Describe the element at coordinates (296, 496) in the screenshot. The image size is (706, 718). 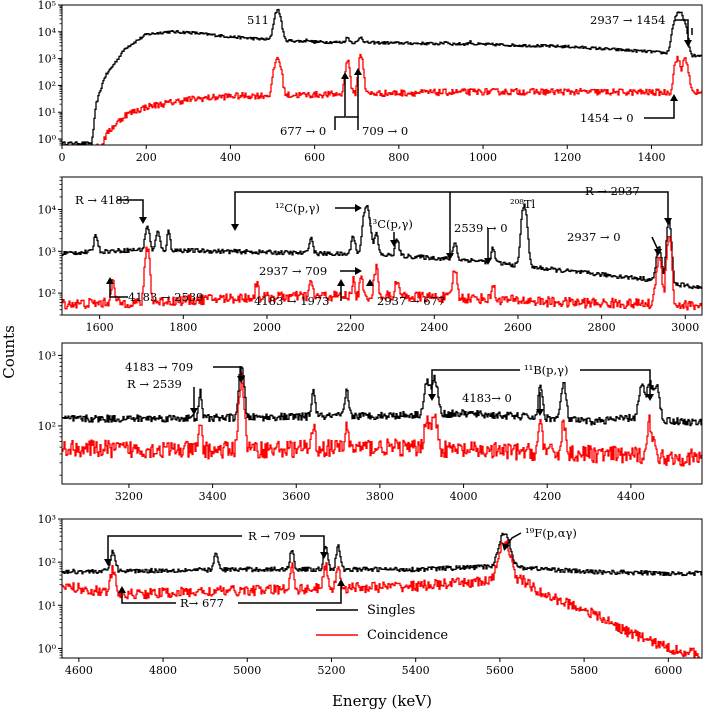
I see `x-tick-label: 3600` at that location.